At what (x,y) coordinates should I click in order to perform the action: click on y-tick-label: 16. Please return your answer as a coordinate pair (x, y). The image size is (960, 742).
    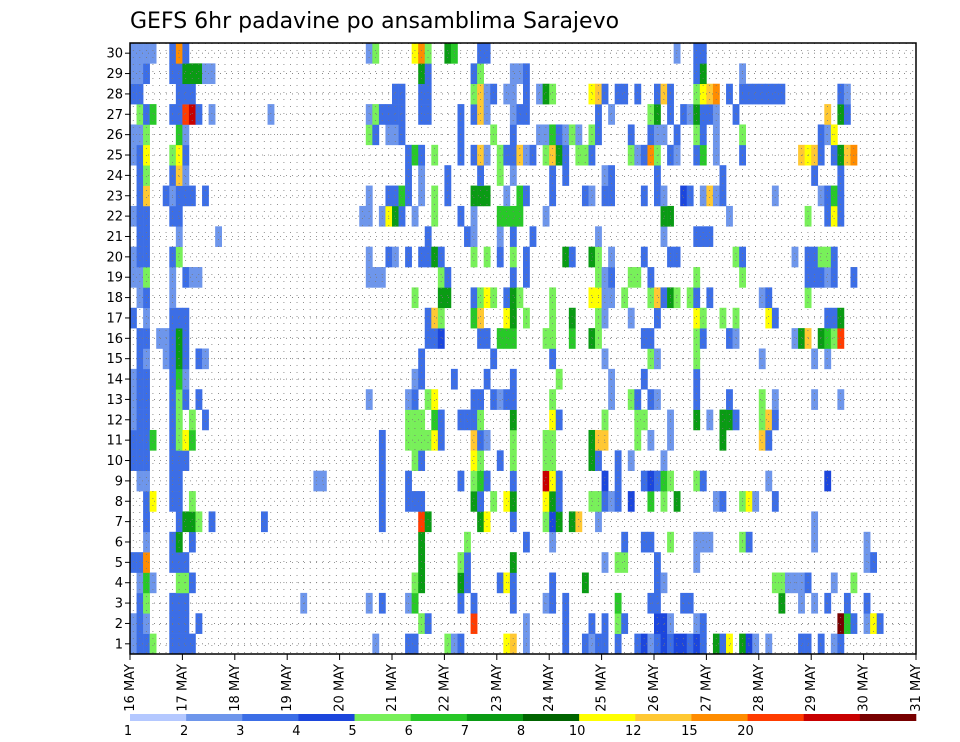
    Looking at the image, I should click on (114, 339).